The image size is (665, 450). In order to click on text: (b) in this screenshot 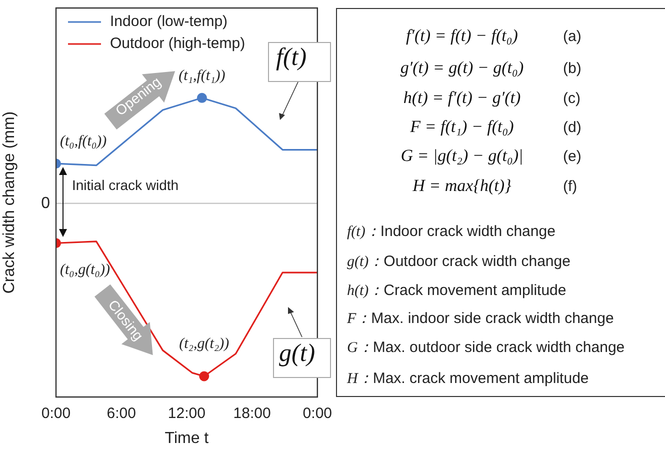, I will do `click(572, 68)`.